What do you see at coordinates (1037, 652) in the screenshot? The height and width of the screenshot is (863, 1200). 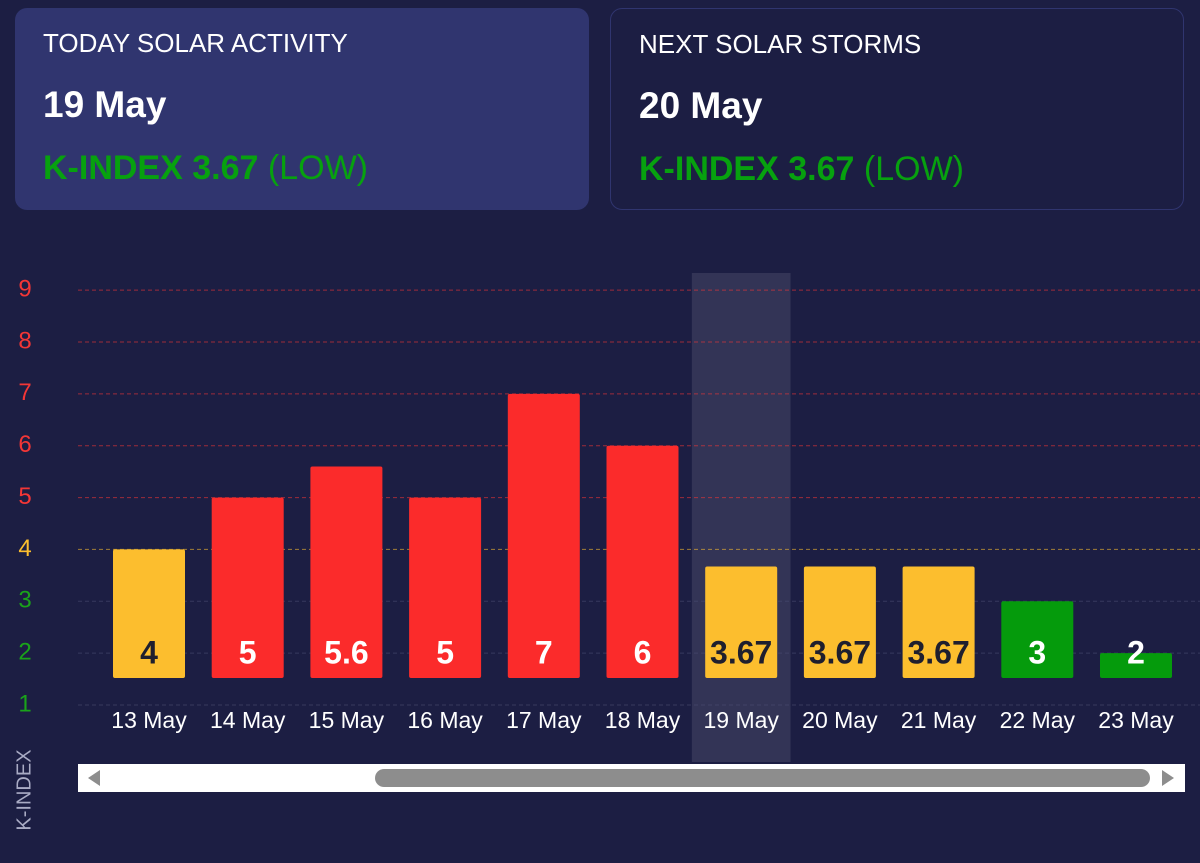 I see `value-label: 3` at bounding box center [1037, 652].